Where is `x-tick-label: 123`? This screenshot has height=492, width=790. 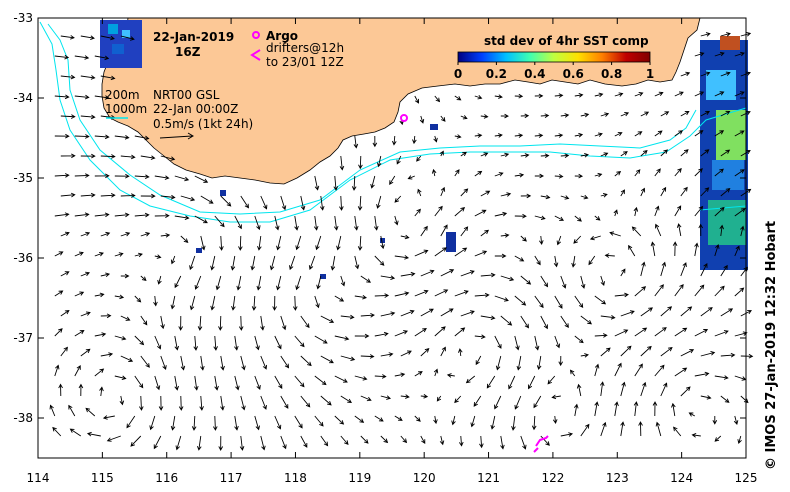
x-tick-label: 123 is located at coordinates (617, 478).